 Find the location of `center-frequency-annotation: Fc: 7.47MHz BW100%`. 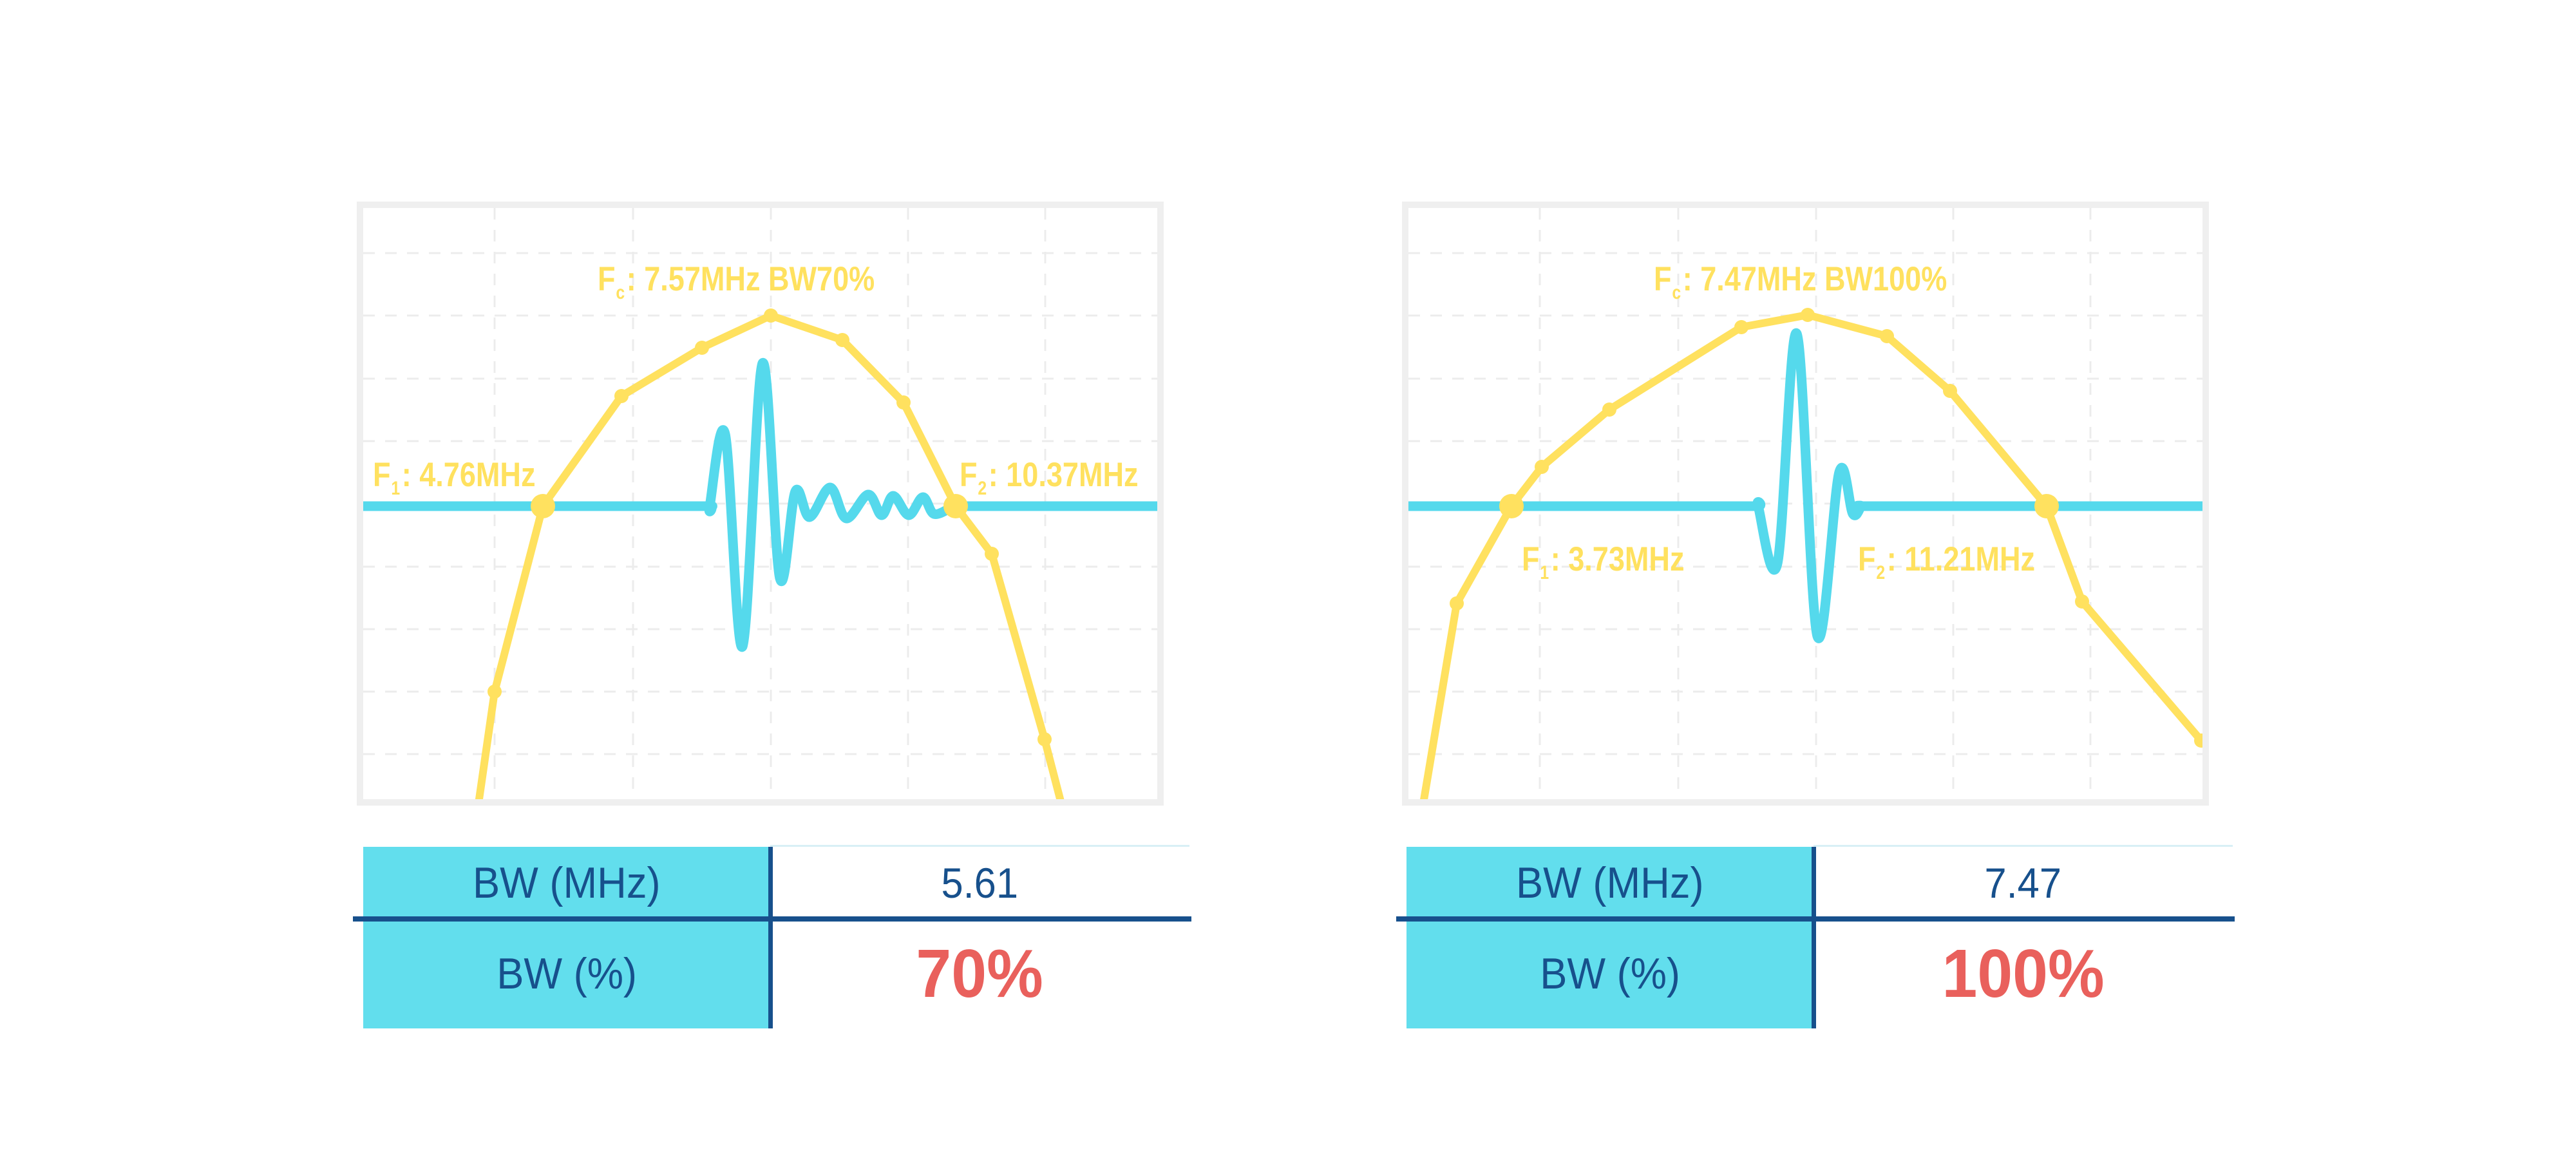

center-frequency-annotation: Fc: 7.47MHz BW100% is located at coordinates (1826, 281).